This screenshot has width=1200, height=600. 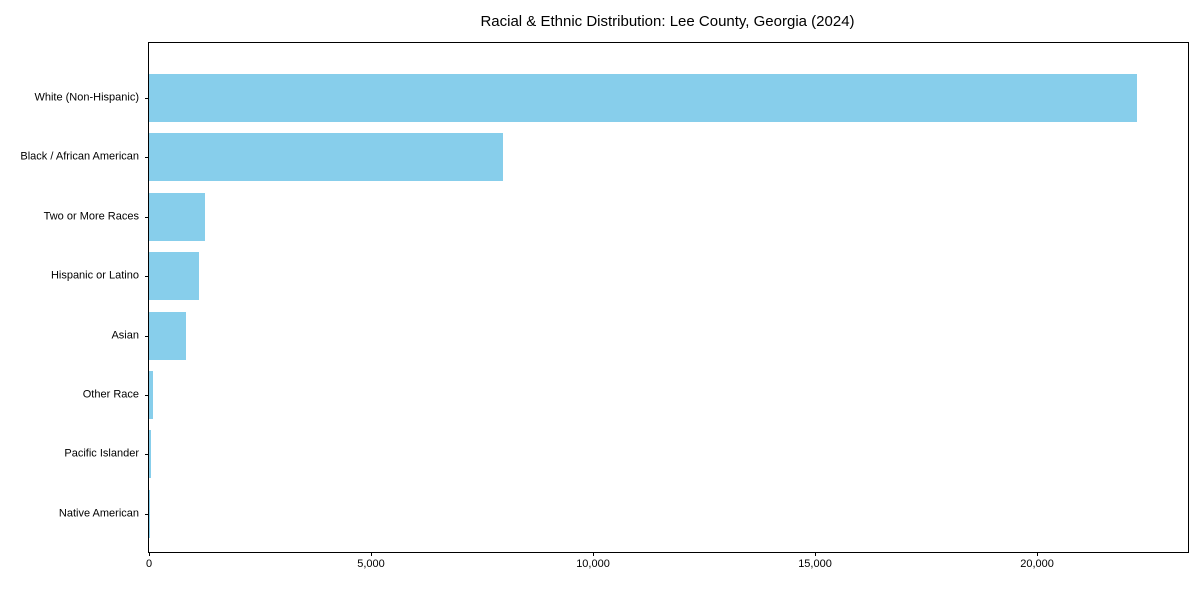 I want to click on y-axis-category-label: Black / African American, so click(x=79, y=156).